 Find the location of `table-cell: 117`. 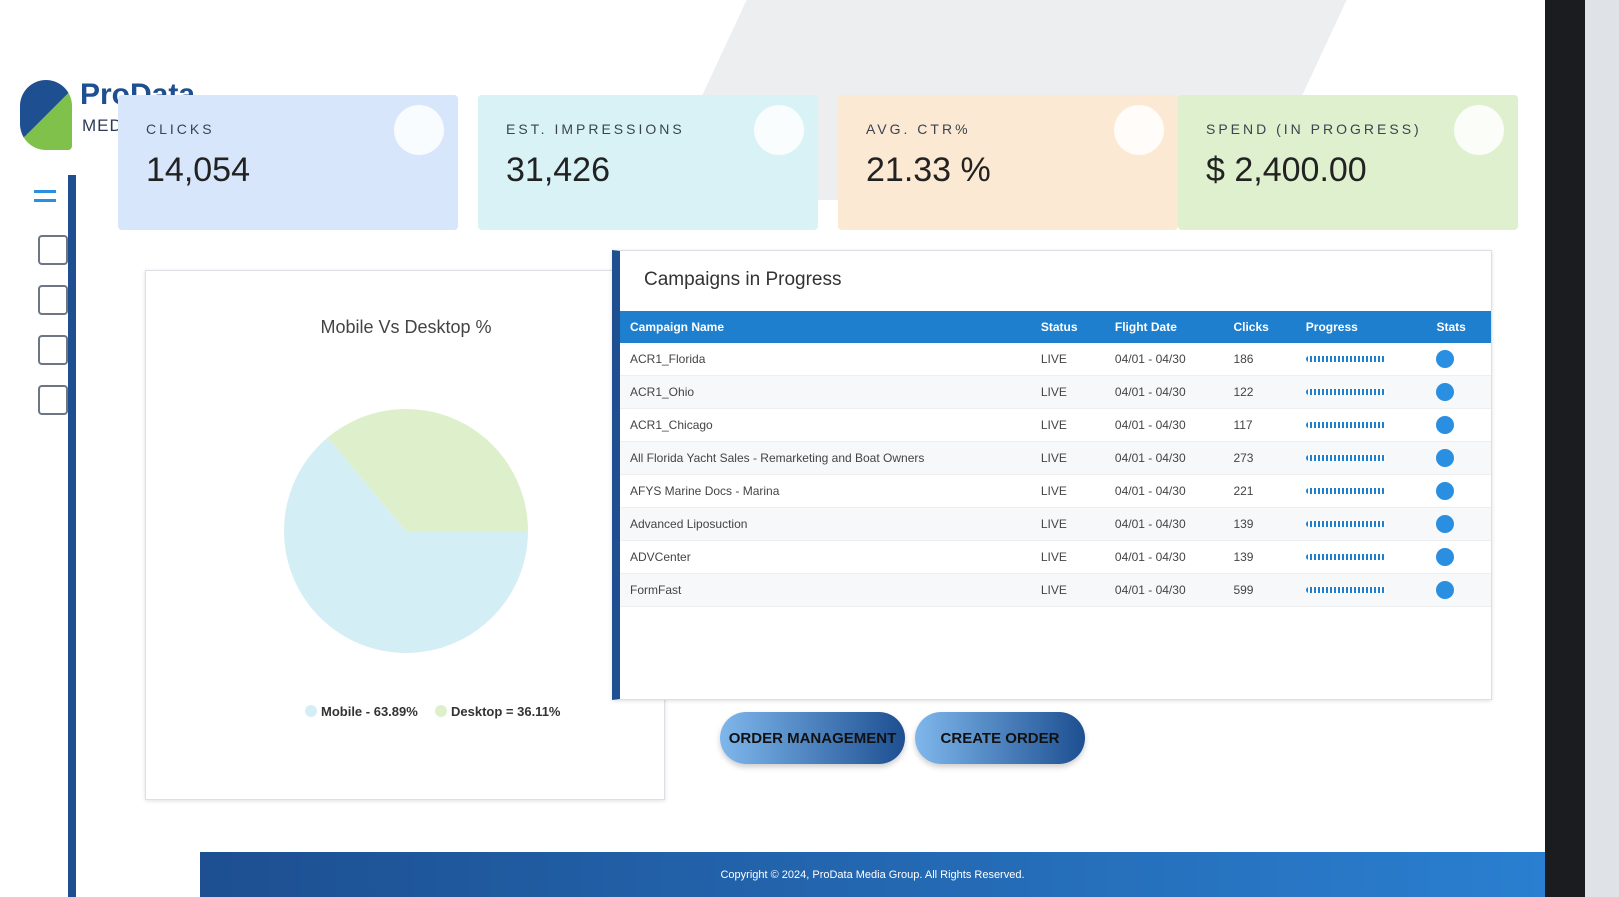

table-cell: 117 is located at coordinates (1259, 425).